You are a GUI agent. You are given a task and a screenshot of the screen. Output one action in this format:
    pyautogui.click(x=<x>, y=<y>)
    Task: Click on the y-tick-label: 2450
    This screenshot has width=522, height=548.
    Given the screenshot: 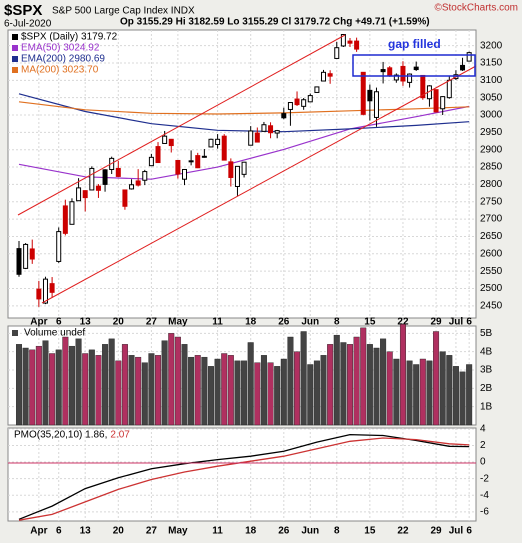 What is the action you would take?
    pyautogui.click(x=491, y=305)
    